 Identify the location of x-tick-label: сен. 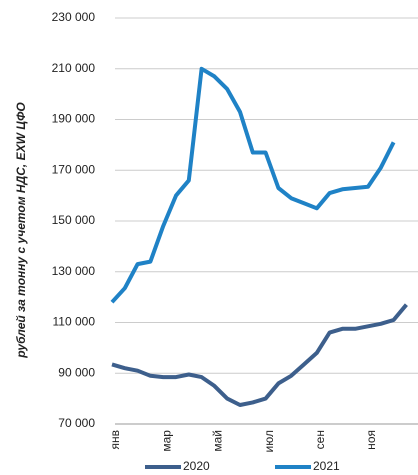
(320, 439).